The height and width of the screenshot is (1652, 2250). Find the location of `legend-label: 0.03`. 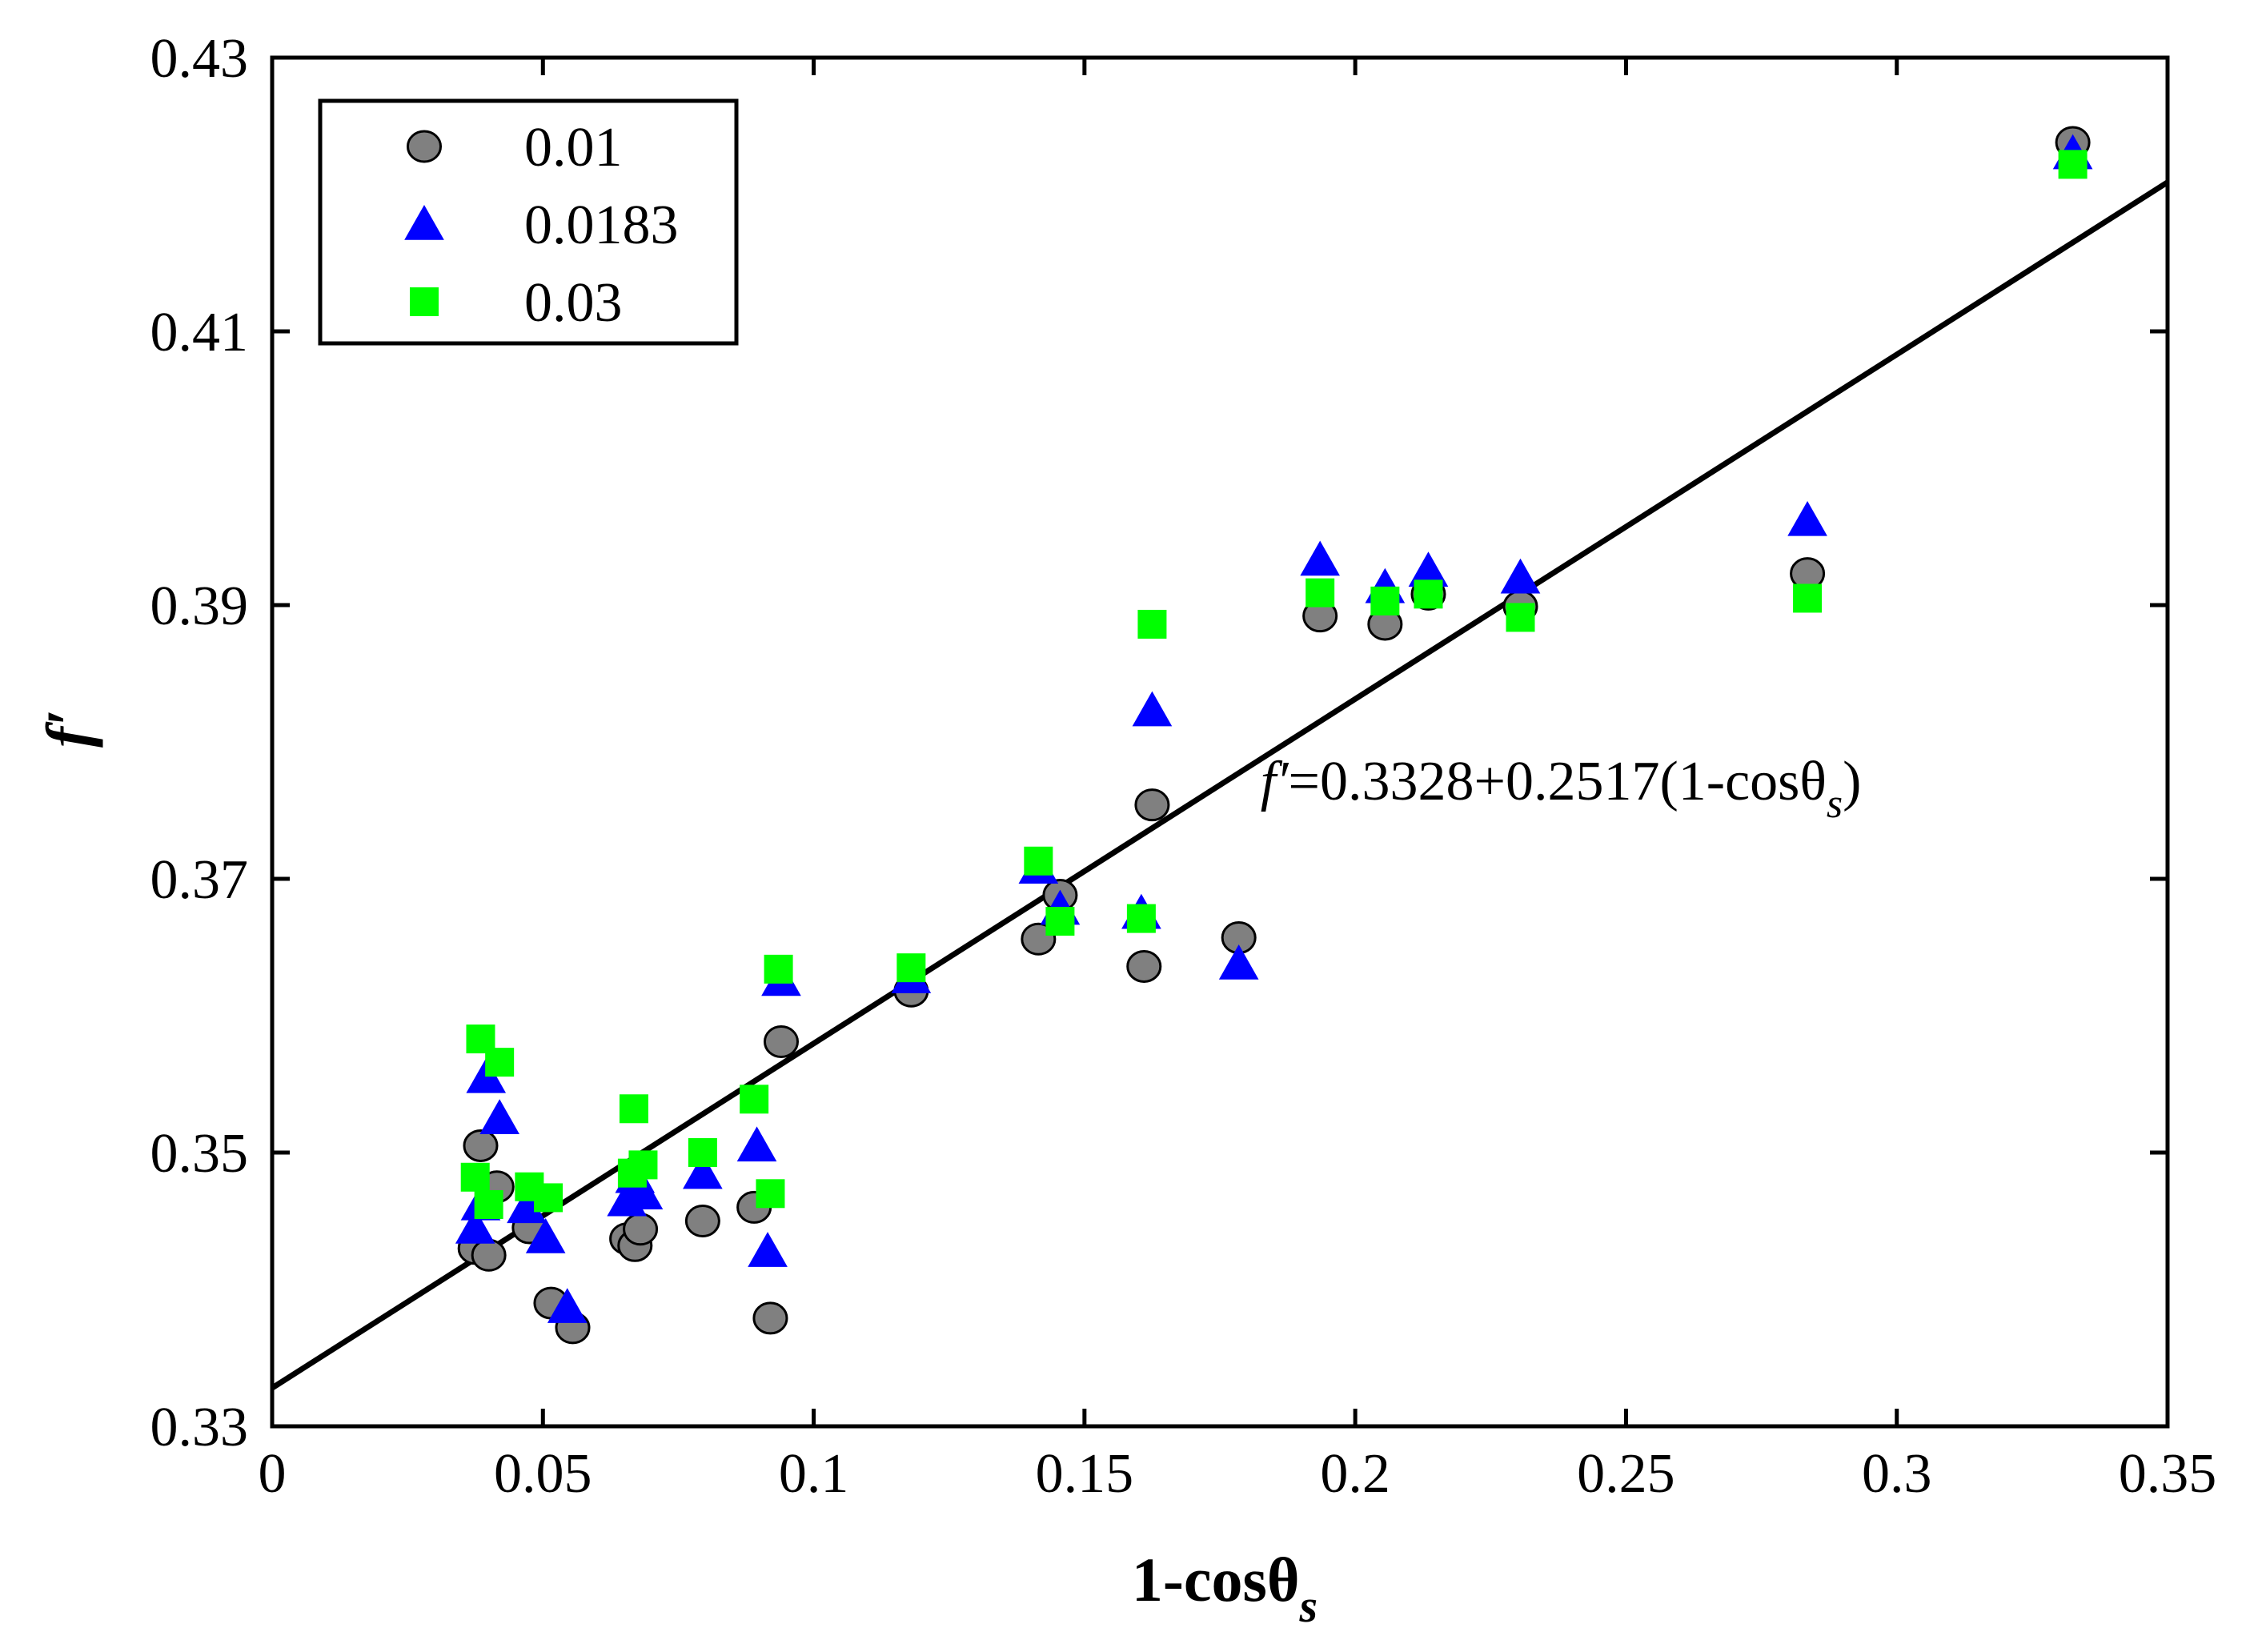

legend-label: 0.03 is located at coordinates (574, 303).